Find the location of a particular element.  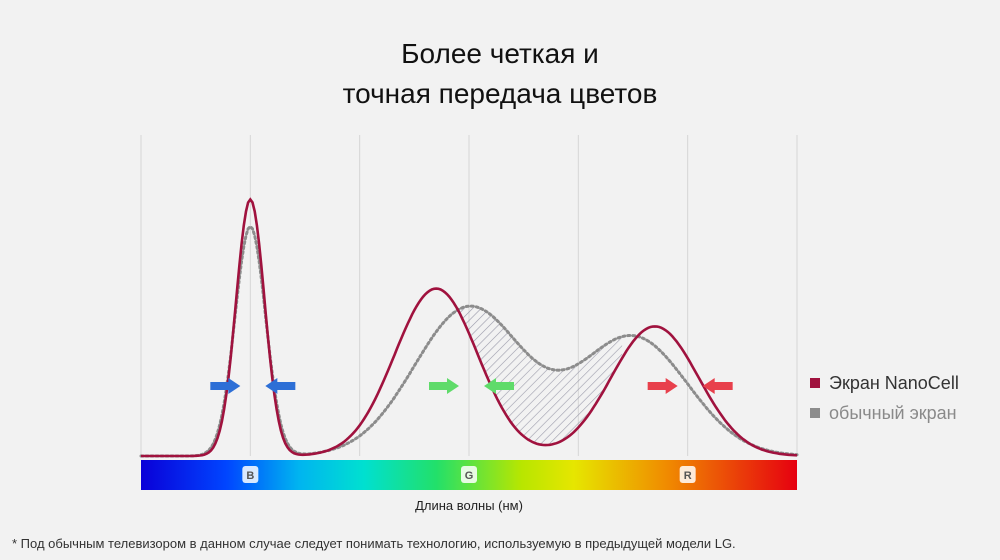

arrow-right-G is located at coordinates (444, 386).